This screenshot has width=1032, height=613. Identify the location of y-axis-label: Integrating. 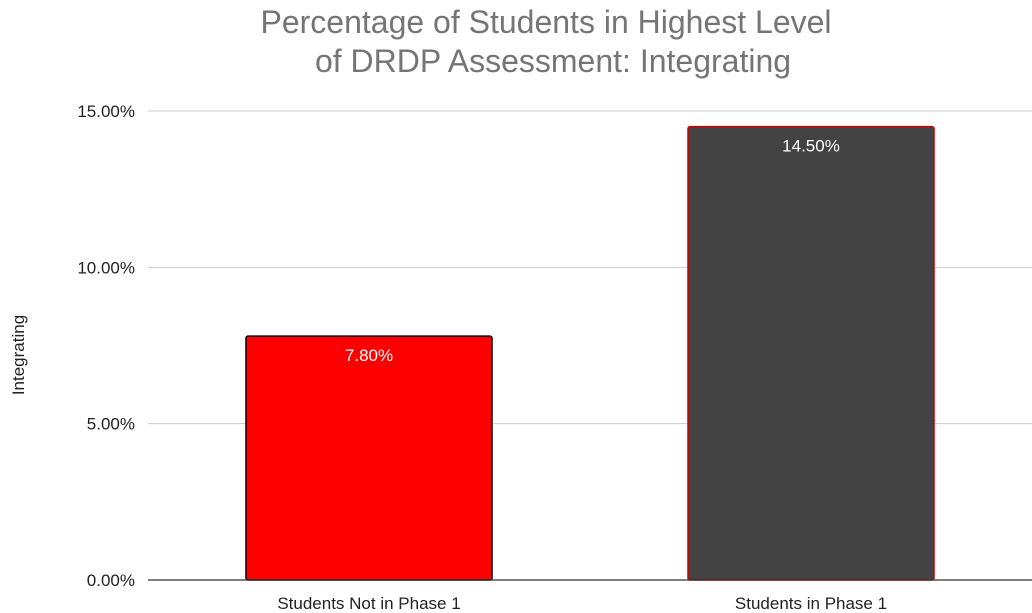
(18, 355).